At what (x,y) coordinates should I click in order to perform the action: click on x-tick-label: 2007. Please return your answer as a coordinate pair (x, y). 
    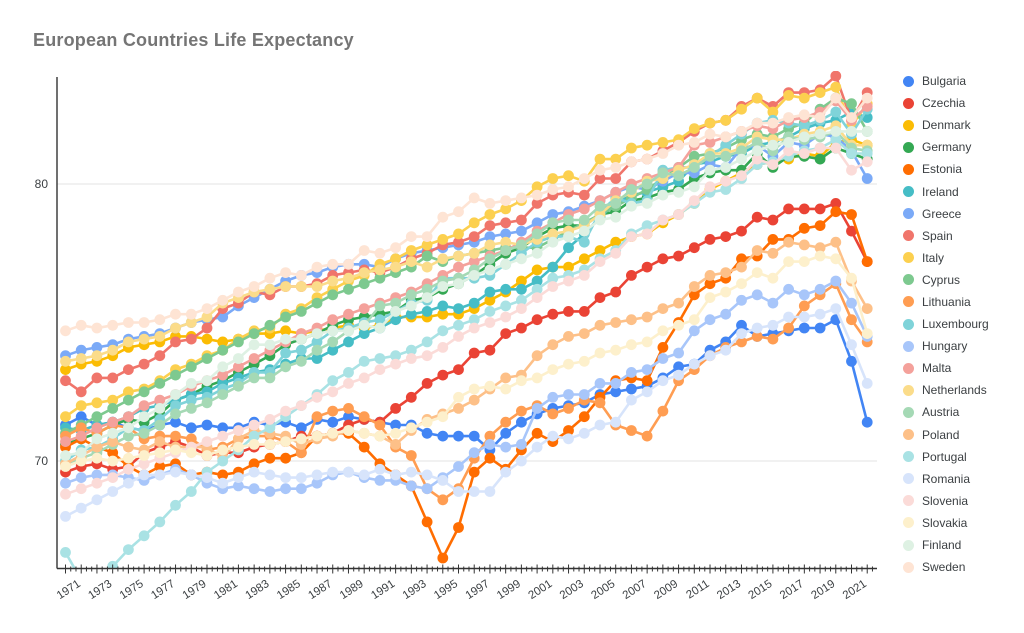
    Looking at the image, I should click on (635, 590).